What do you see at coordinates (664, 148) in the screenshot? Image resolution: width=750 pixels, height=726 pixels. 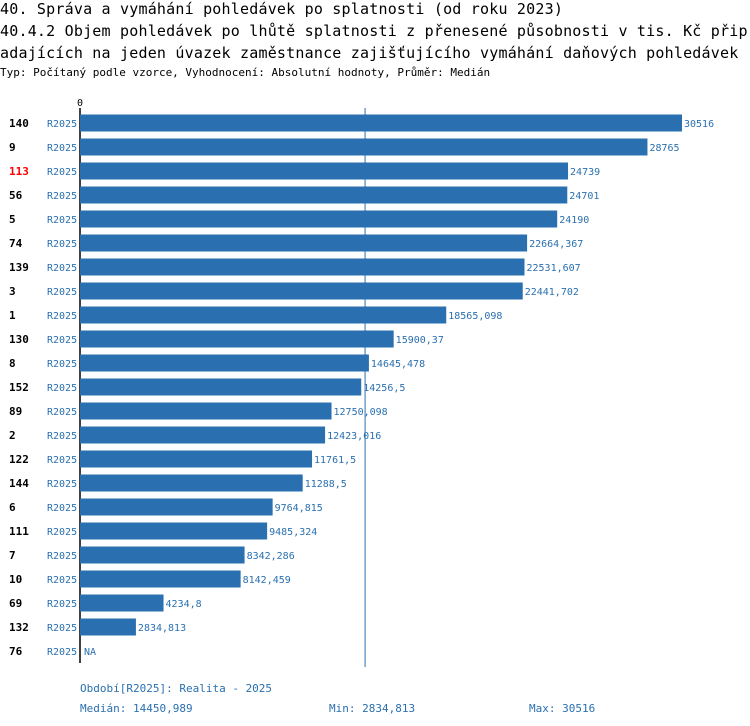 I see `value-label: 28765` at bounding box center [664, 148].